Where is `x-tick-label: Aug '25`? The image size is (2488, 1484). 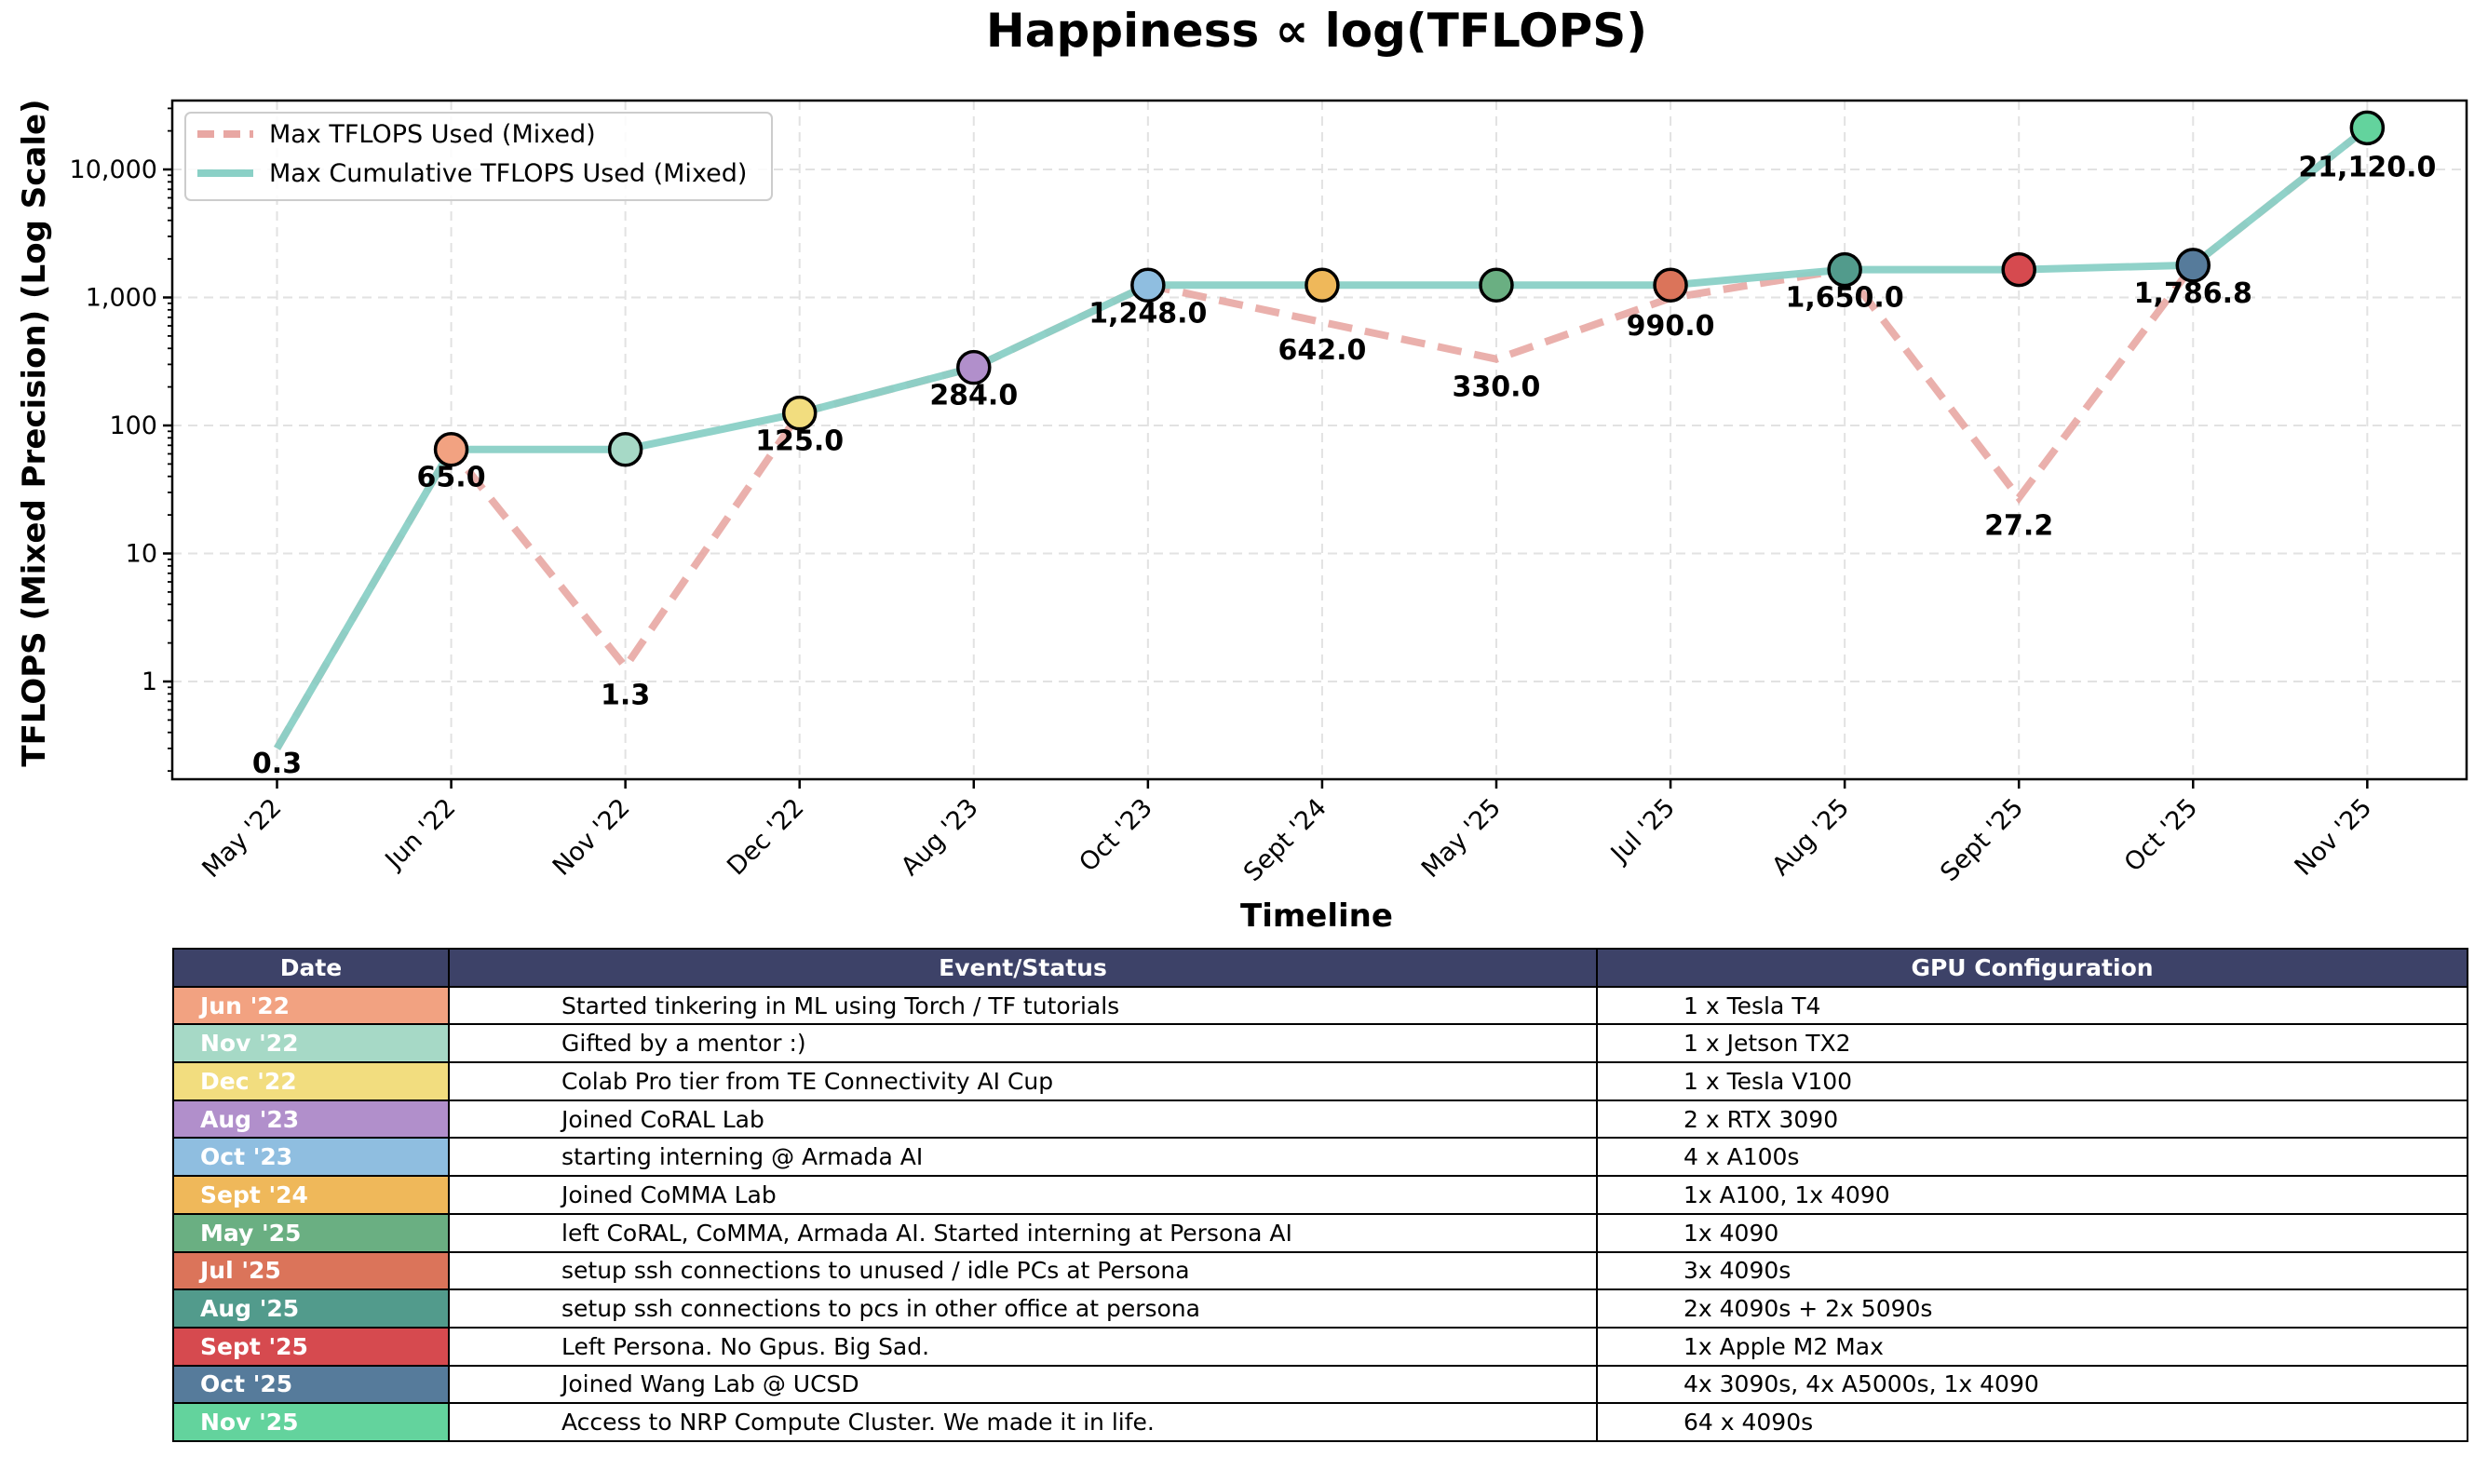 x-tick-label: Aug '25 is located at coordinates (1810, 837).